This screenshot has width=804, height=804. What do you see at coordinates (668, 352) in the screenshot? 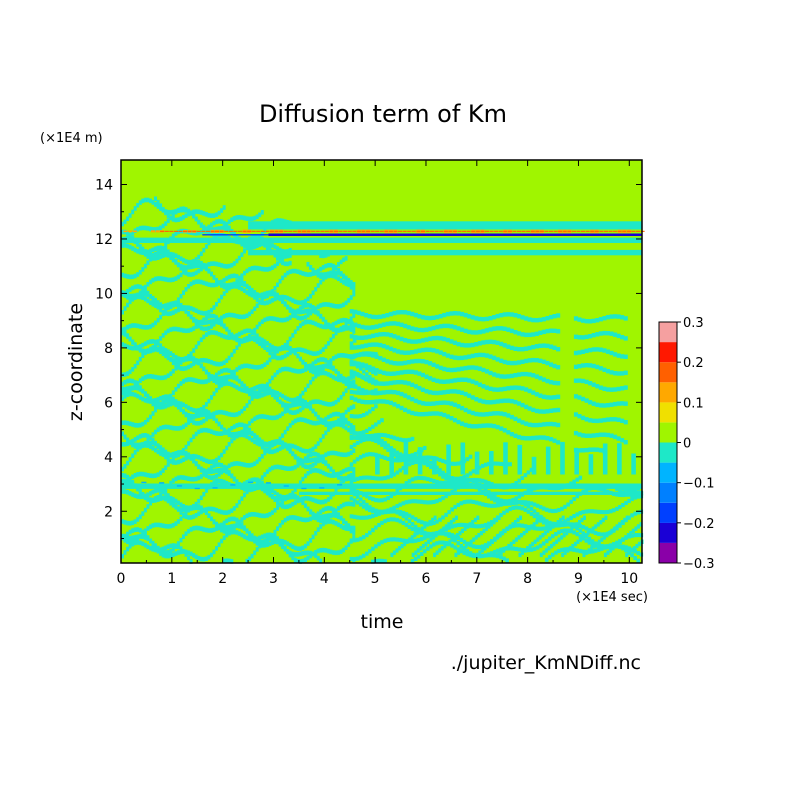
I see `colorbar-segment` at bounding box center [668, 352].